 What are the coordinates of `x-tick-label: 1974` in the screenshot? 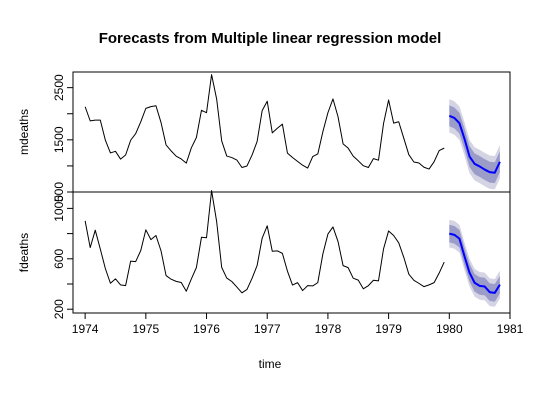 It's located at (85, 329).